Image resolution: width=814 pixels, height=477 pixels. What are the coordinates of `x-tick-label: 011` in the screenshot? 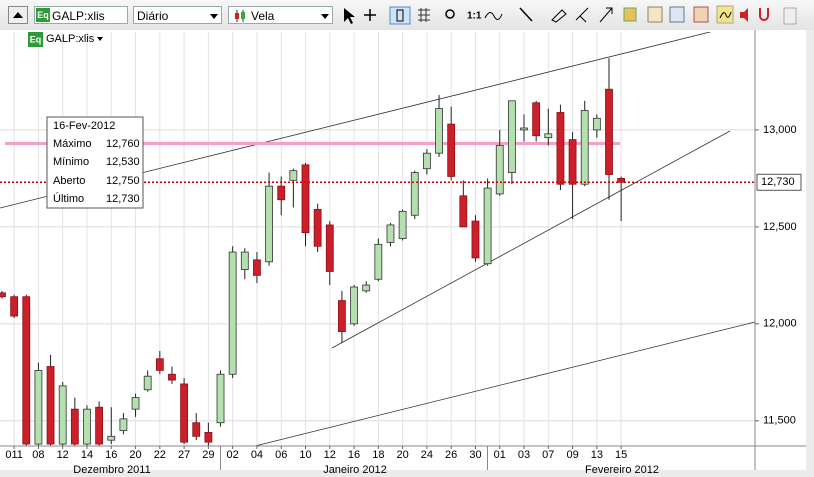 It's located at (14, 455).